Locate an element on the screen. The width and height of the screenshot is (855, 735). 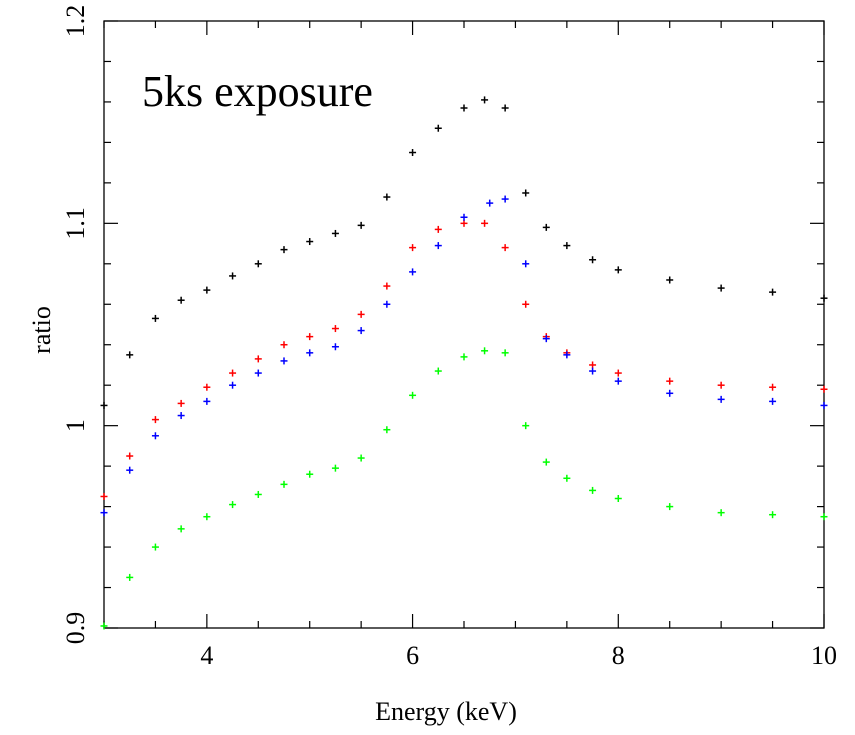
x-axis-label: Energy (keV) is located at coordinates (446, 711).